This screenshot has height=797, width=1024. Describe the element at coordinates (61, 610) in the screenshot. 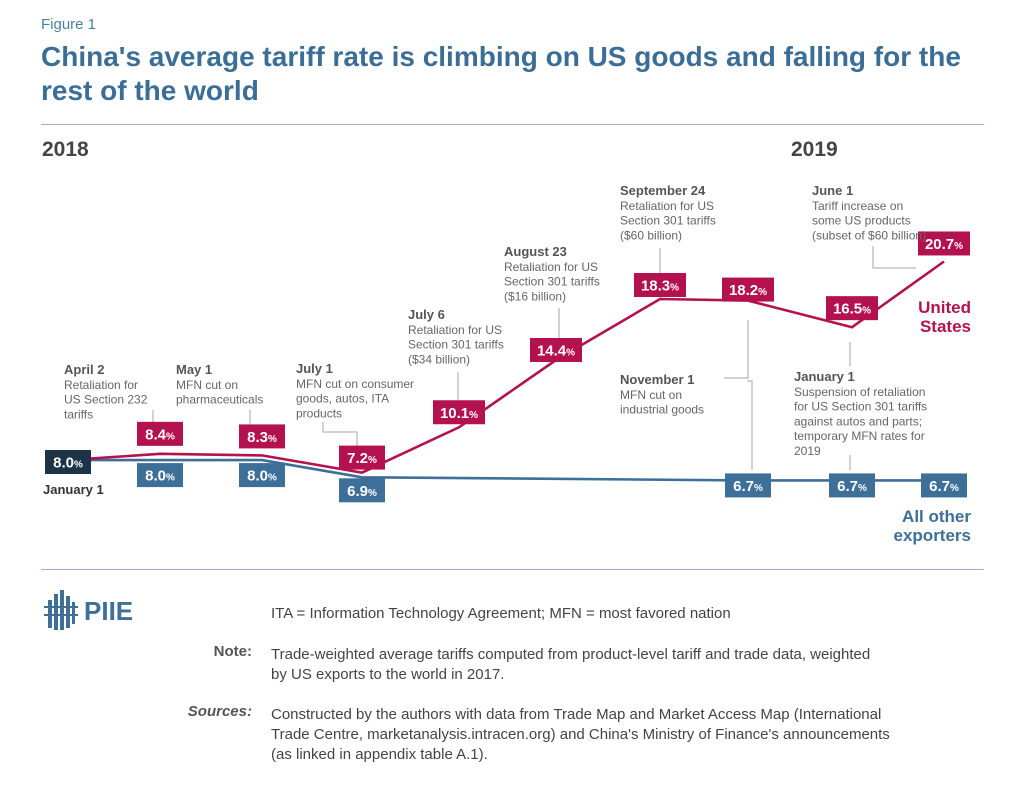

I see `piie-logo-mark-icon` at that location.